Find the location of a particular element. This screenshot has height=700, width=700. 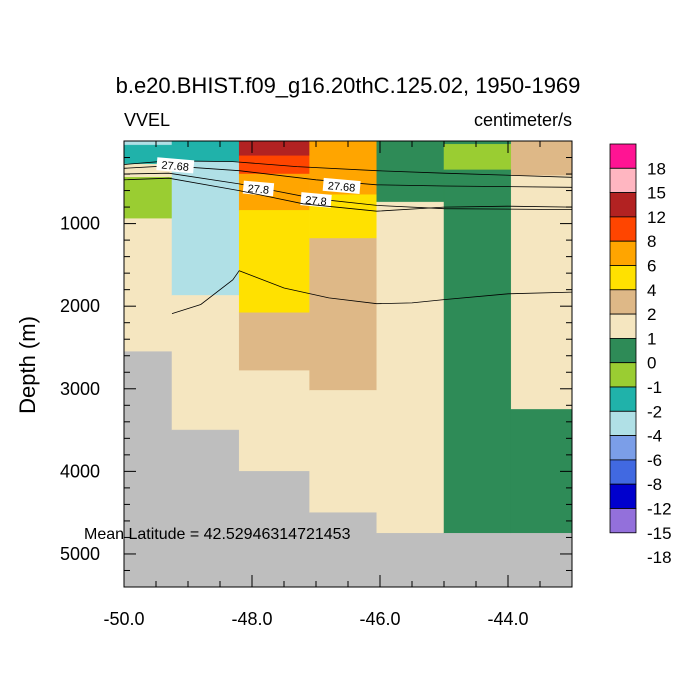

y-tick-label: 2000 is located at coordinates (80, 306).